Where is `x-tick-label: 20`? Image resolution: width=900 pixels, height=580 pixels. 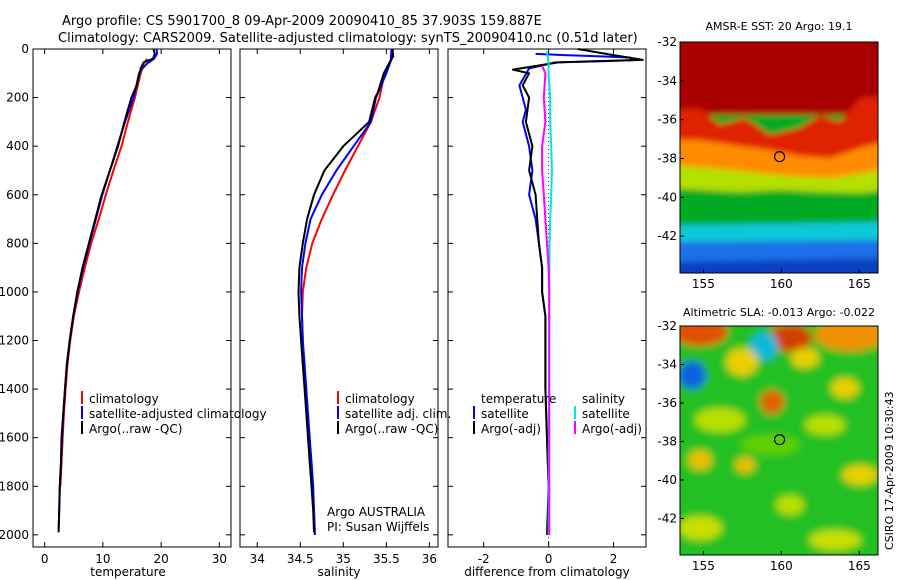 x-tick-label: 20 is located at coordinates (160, 559).